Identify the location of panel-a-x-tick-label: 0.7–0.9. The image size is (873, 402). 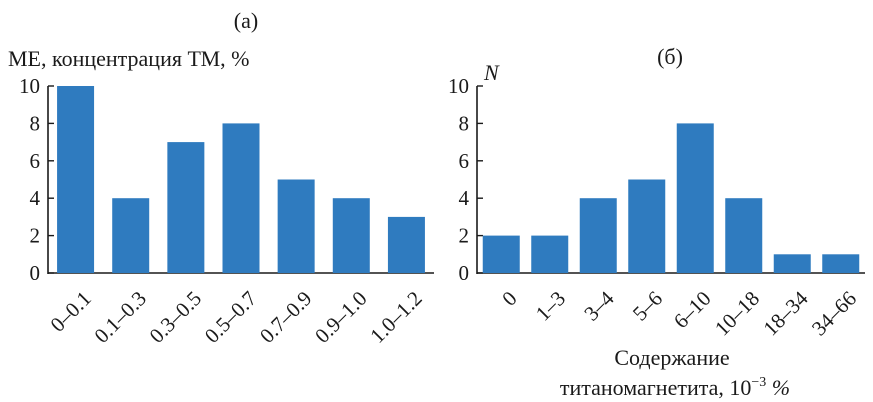
(286, 317).